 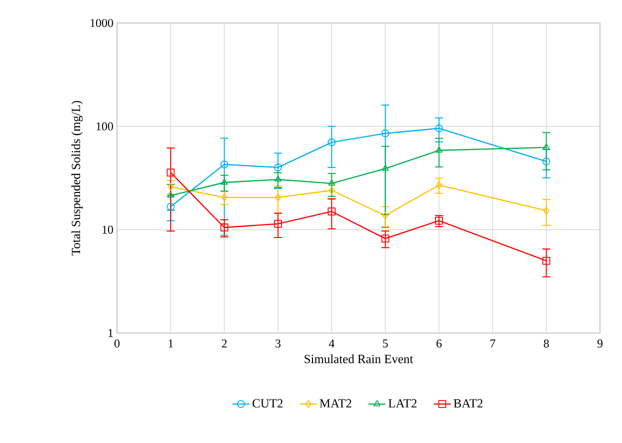 I want to click on x-axis-title: Simulated Rain Event, so click(x=359, y=359).